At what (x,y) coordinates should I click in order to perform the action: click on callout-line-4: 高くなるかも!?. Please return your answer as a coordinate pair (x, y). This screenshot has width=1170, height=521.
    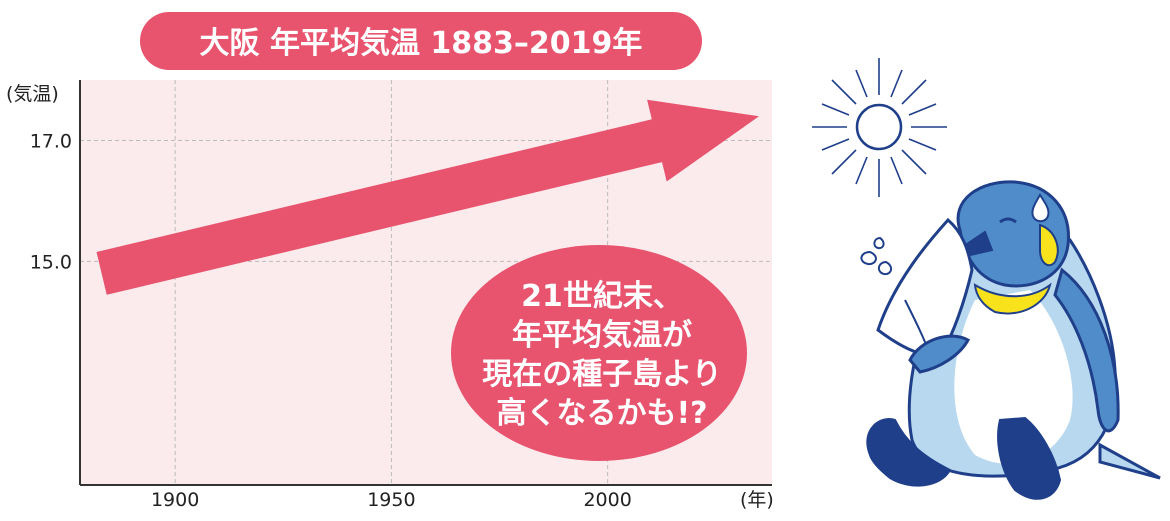
    Looking at the image, I should click on (601, 413).